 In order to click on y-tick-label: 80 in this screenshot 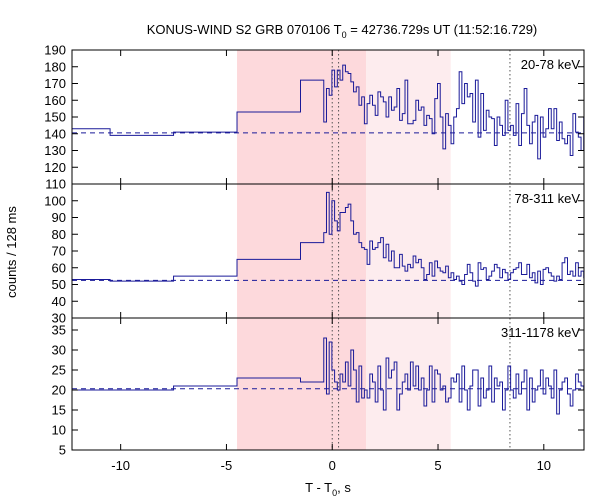, I will do `click(59, 234)`.